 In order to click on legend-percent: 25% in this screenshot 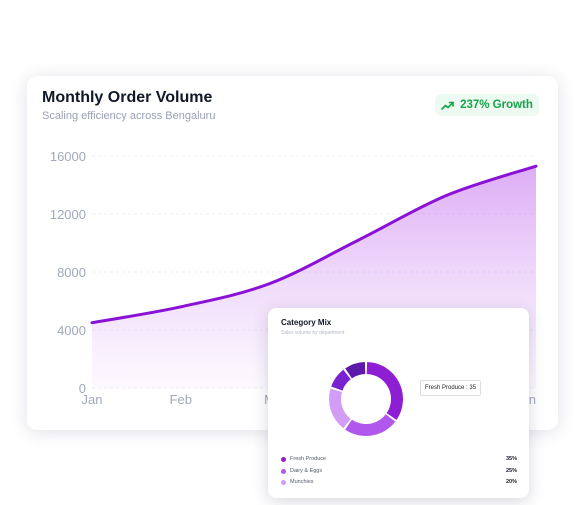, I will do `click(511, 470)`.